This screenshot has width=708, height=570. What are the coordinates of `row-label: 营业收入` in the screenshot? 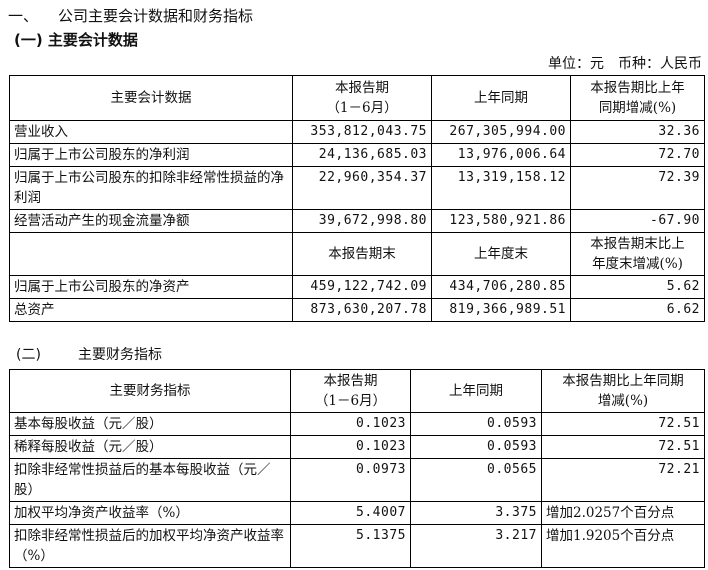 It's located at (151, 132).